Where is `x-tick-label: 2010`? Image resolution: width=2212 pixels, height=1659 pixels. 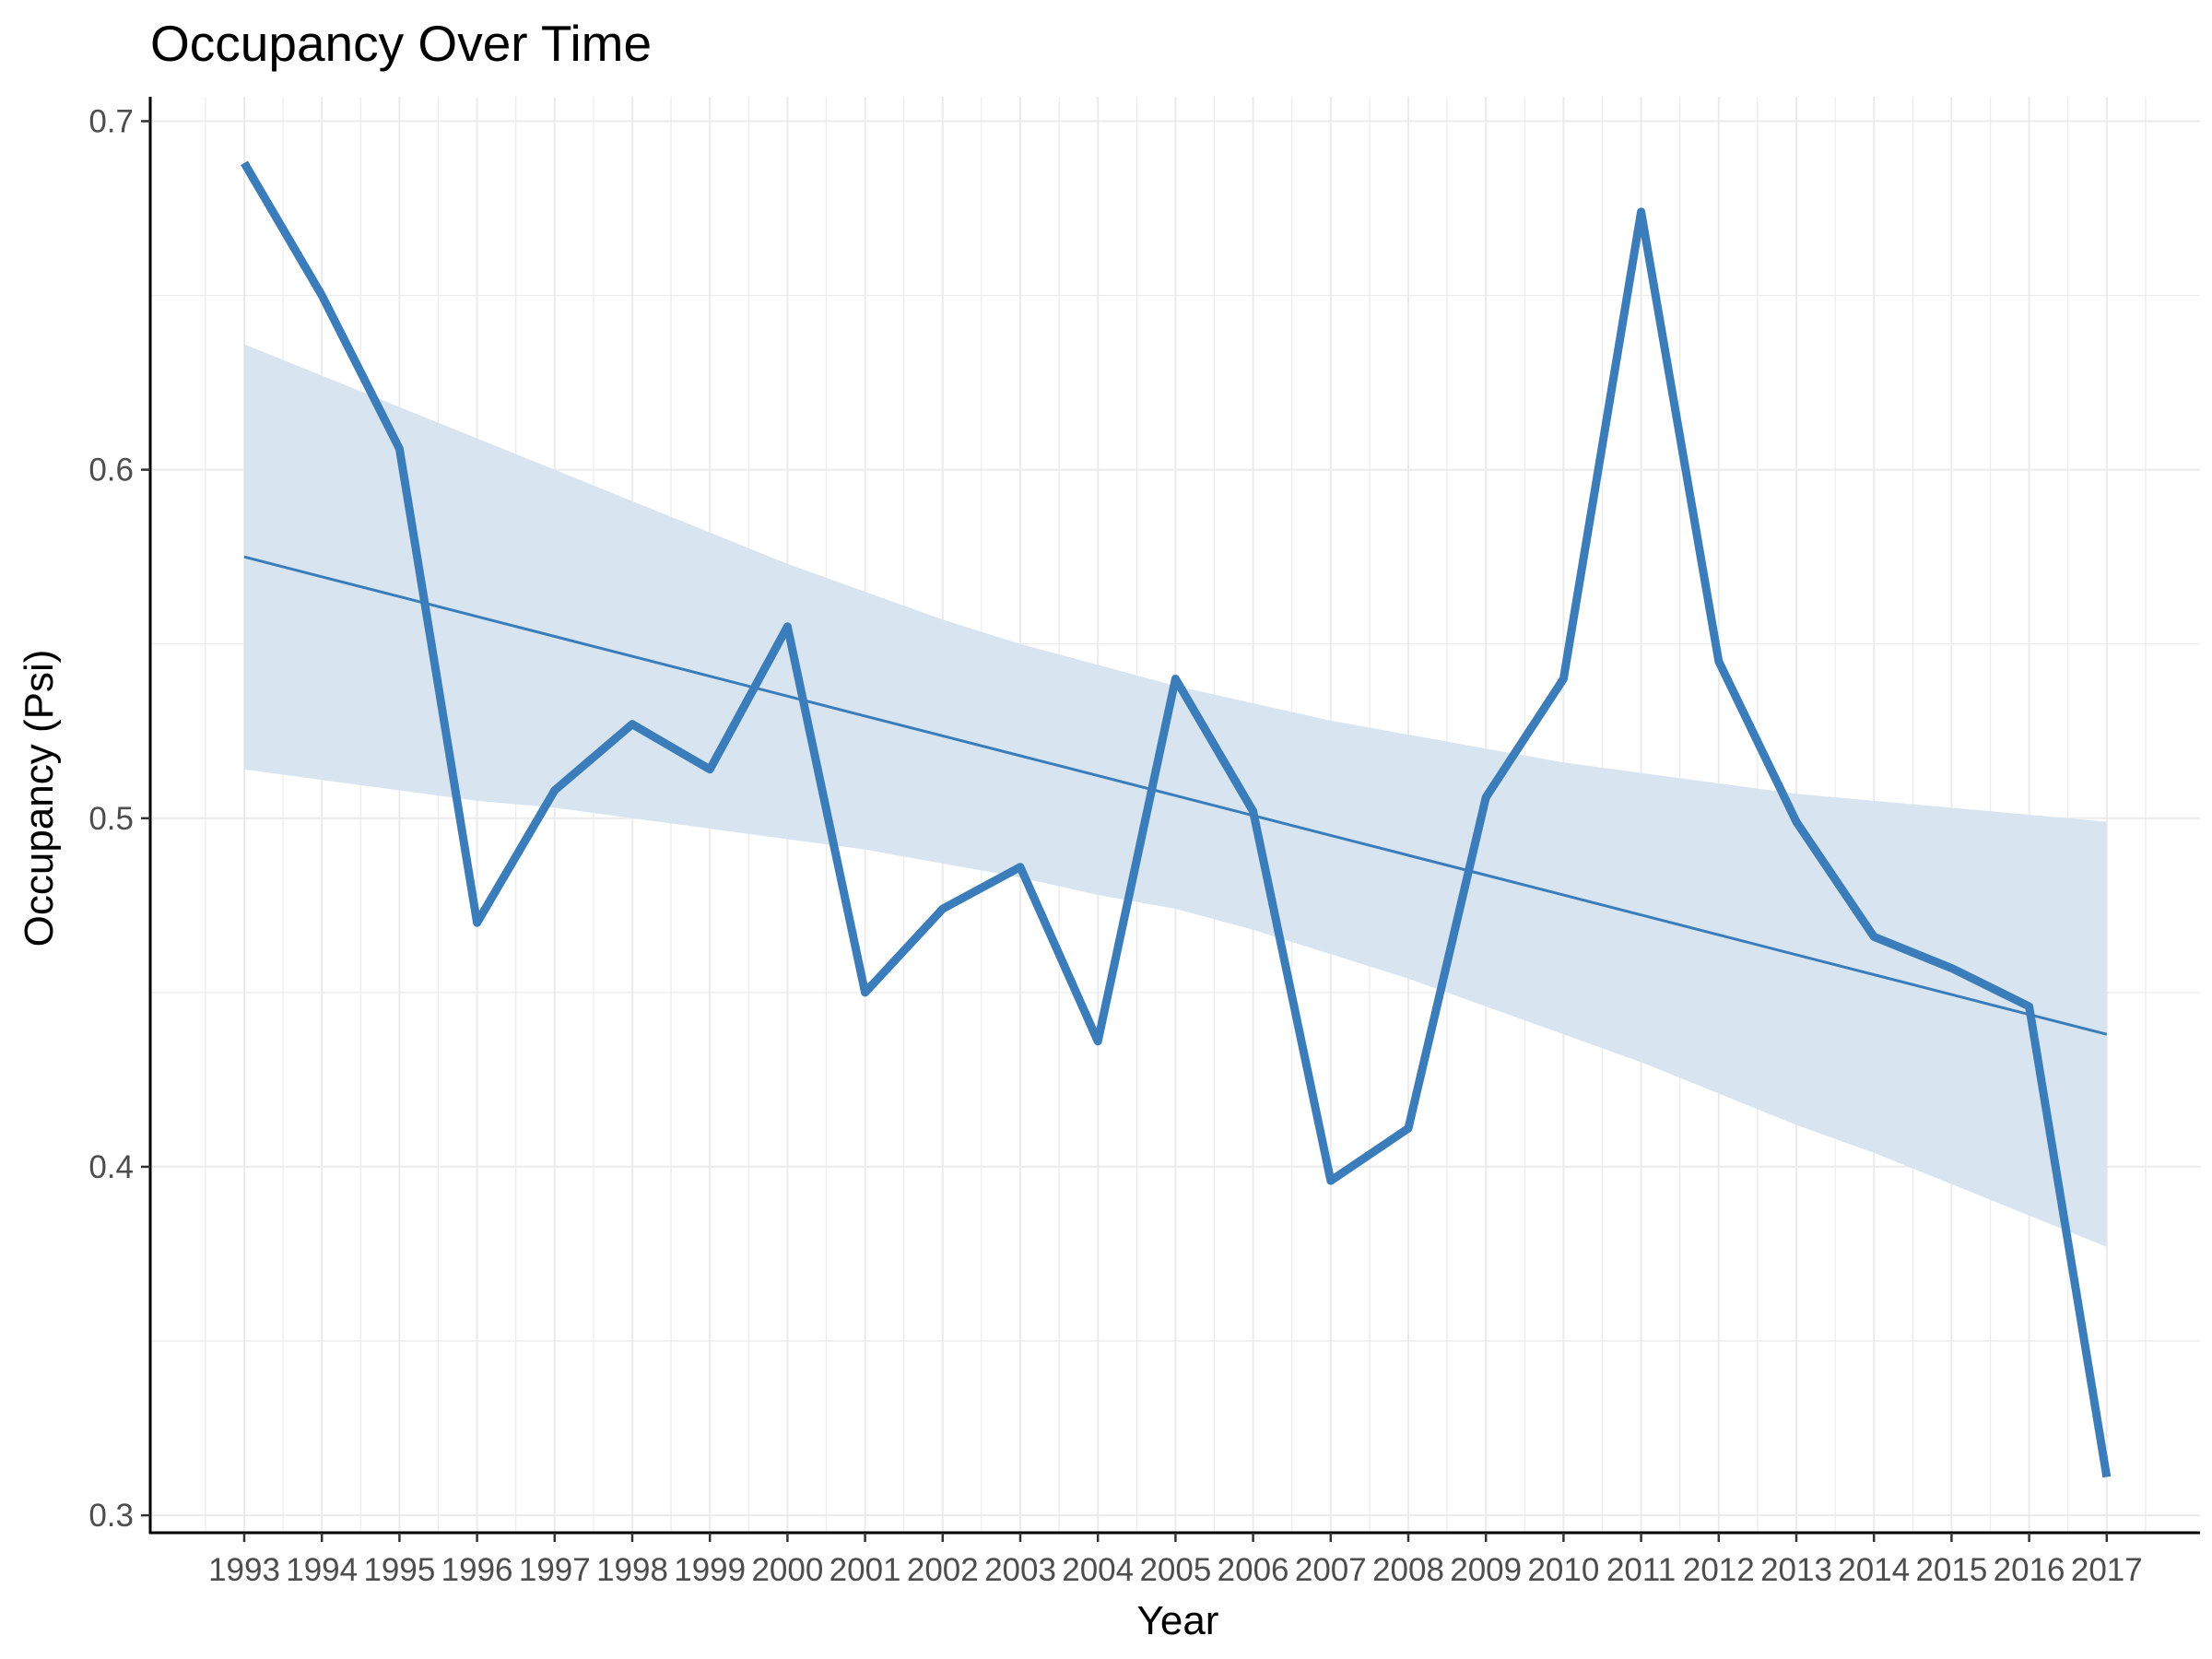 x-tick-label: 2010 is located at coordinates (1563, 1570).